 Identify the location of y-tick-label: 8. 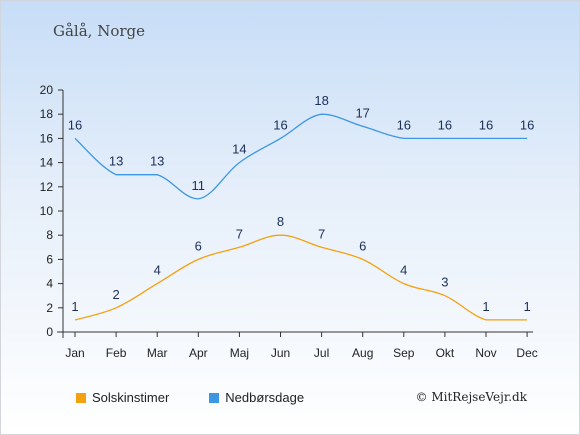
(49, 235).